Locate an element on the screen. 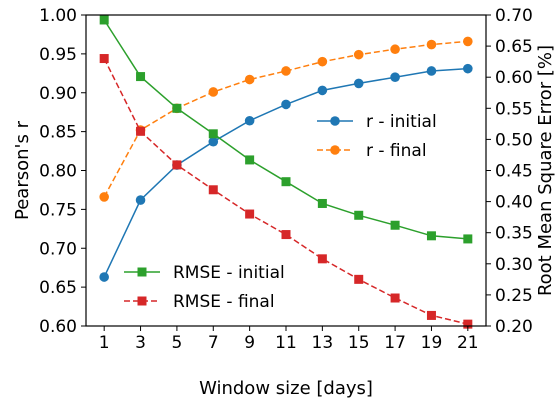 Image resolution: width=560 pixels, height=409 pixels. left-y-axis-label: Pearson's r is located at coordinates (22, 170).